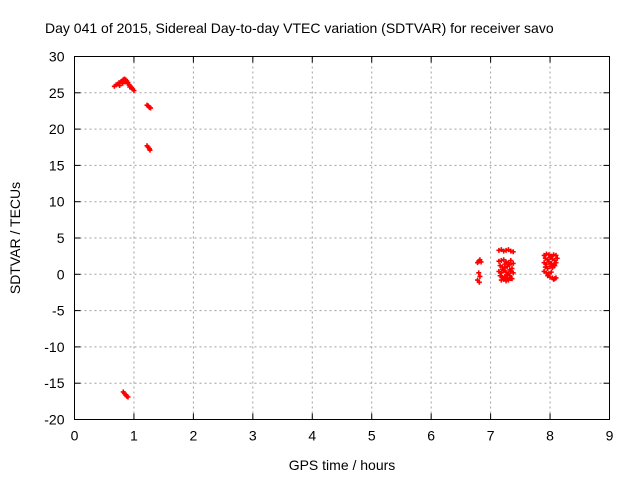  I want to click on y-axis-label: SDTVAR / TECUs, so click(15, 238).